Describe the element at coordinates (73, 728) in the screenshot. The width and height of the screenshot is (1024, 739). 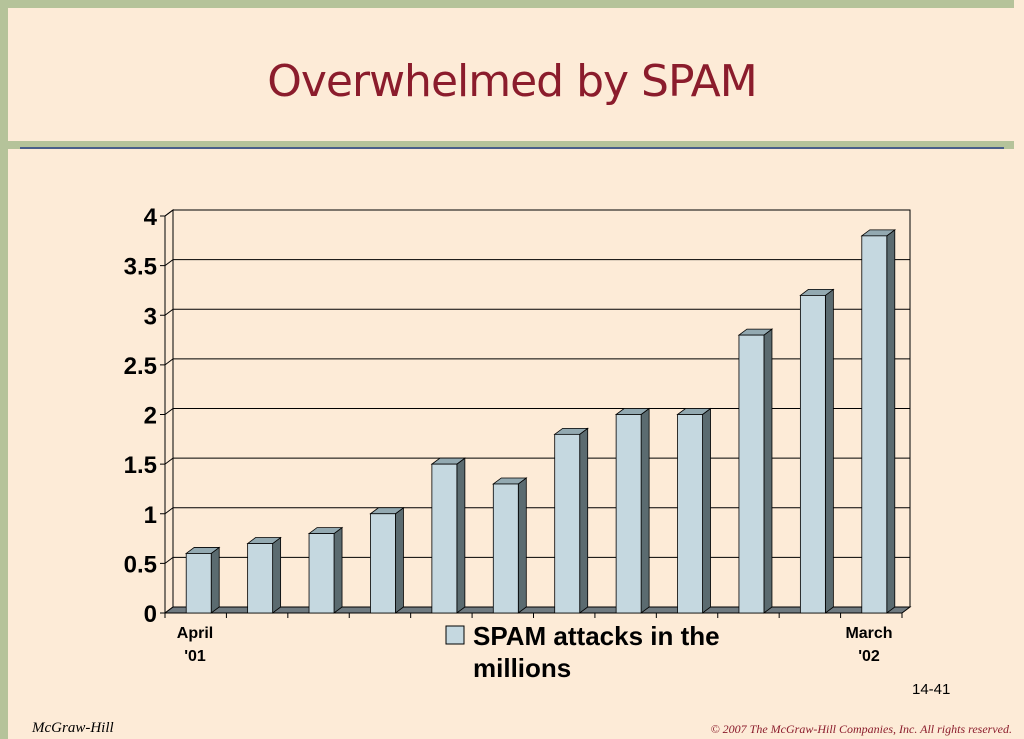
I see `publisher-name: McGraw-Hill` at that location.